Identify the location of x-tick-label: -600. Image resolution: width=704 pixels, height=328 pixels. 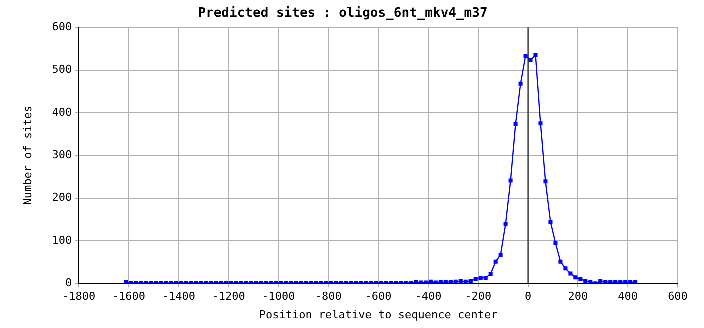
(378, 297).